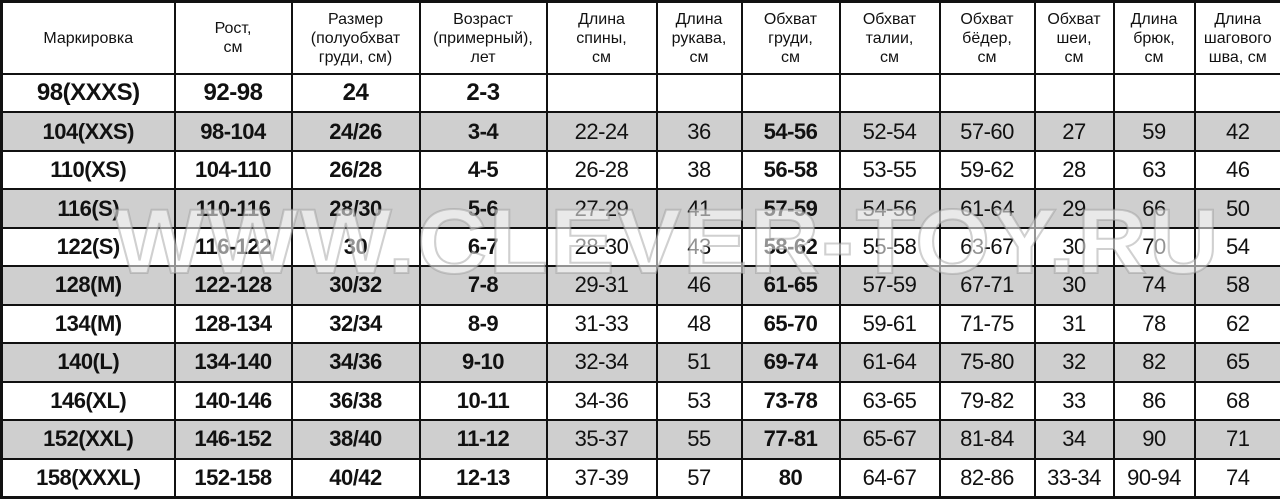 The image size is (1280, 499). What do you see at coordinates (601, 170) in the screenshot?
I see `table-cell: 26-28` at bounding box center [601, 170].